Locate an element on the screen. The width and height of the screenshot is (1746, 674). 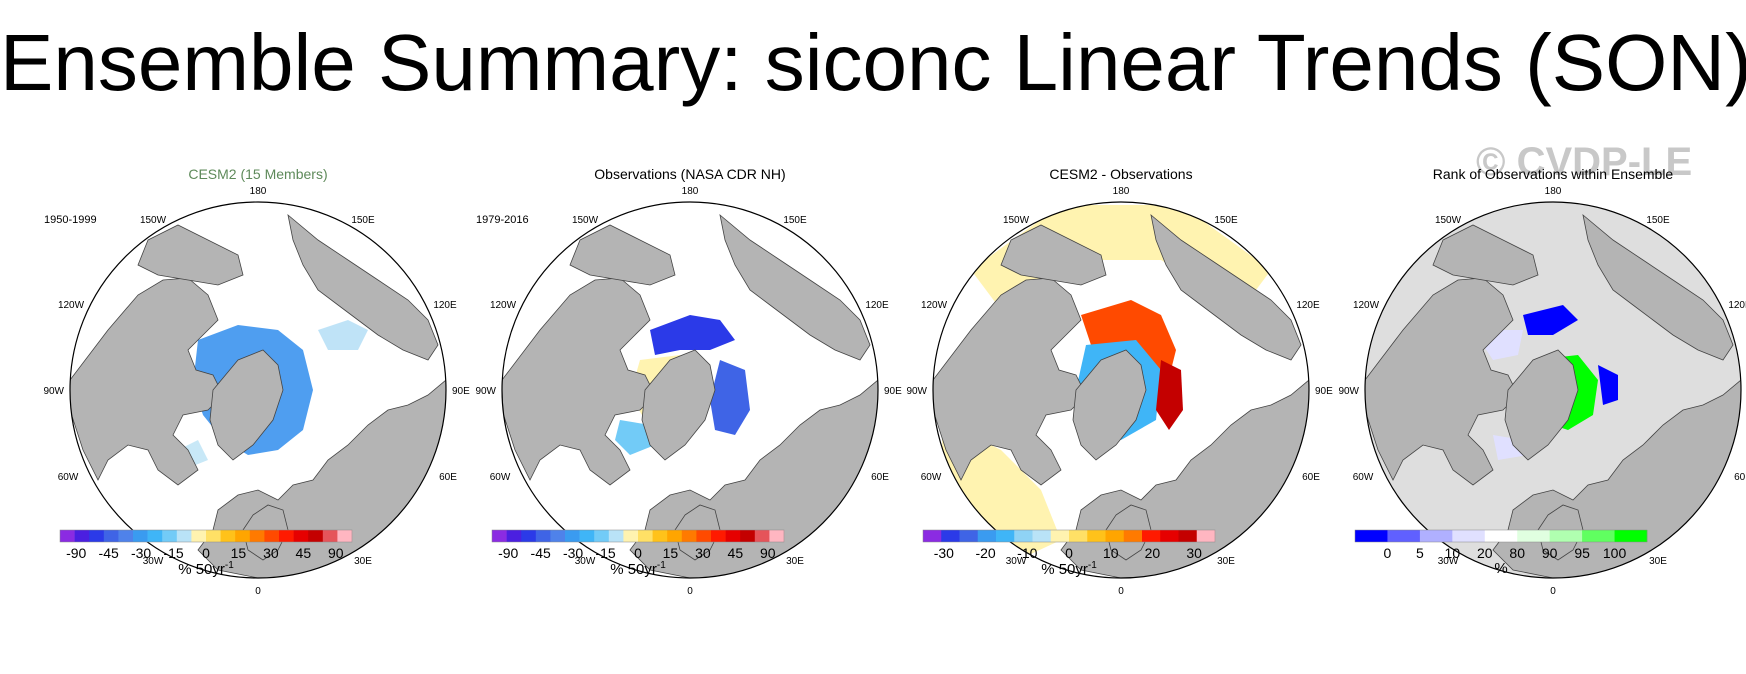
longitude-label: 180 is located at coordinates (1121, 191).